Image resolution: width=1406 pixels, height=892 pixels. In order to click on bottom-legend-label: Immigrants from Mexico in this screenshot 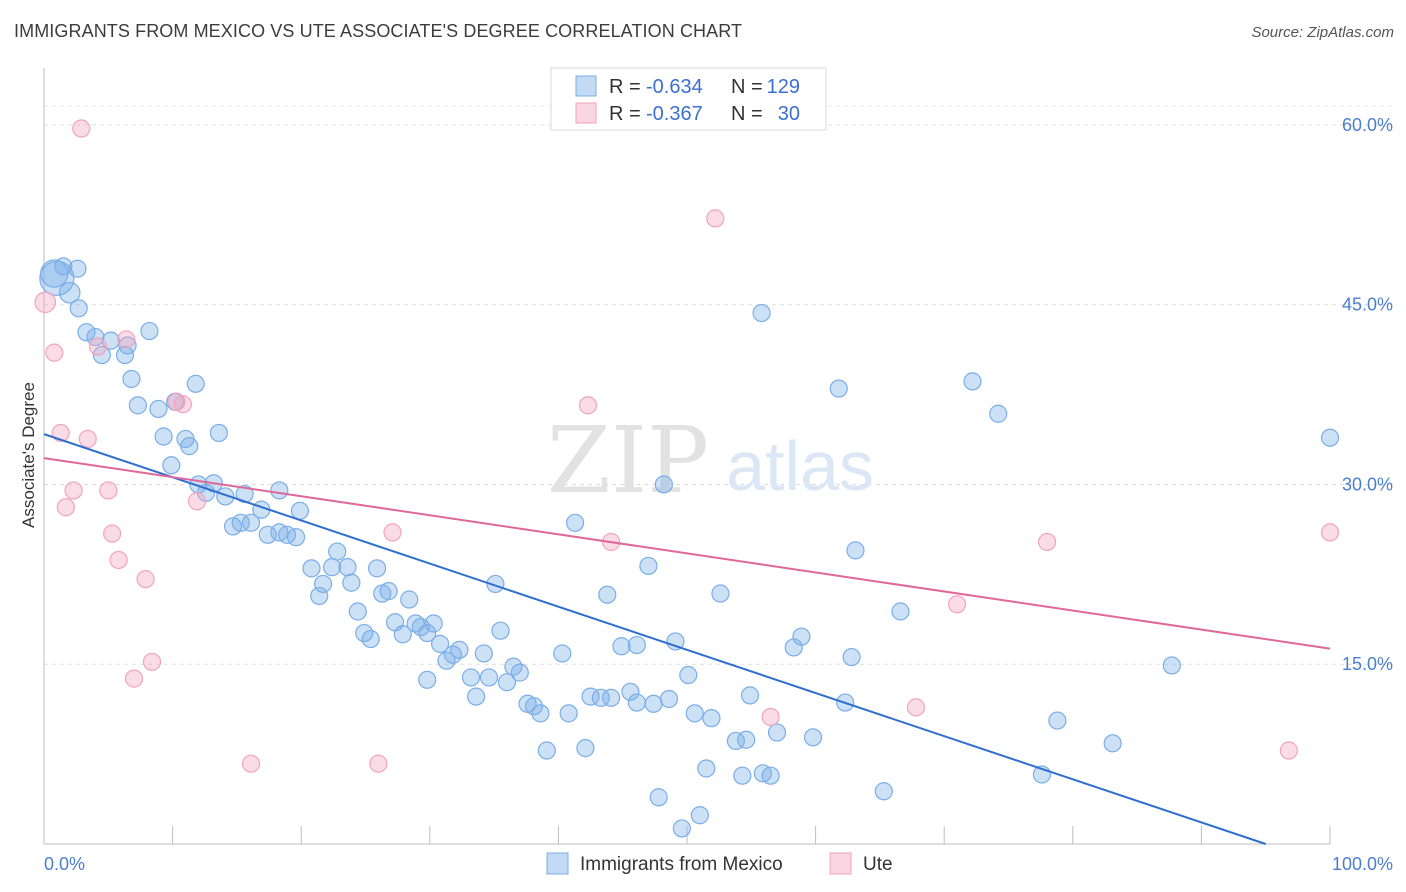, I will do `click(681, 864)`.